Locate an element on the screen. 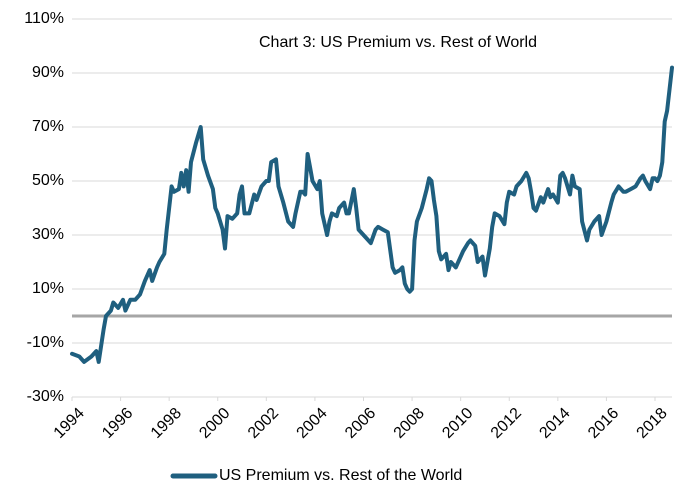 The width and height of the screenshot is (674, 491). y-tick-label: -10% is located at coordinates (45, 342).